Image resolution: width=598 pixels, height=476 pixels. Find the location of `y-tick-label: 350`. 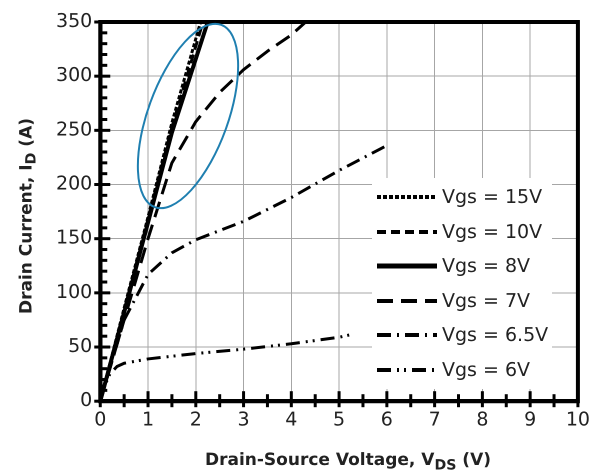

y-tick-label: 350 is located at coordinates (74, 21).